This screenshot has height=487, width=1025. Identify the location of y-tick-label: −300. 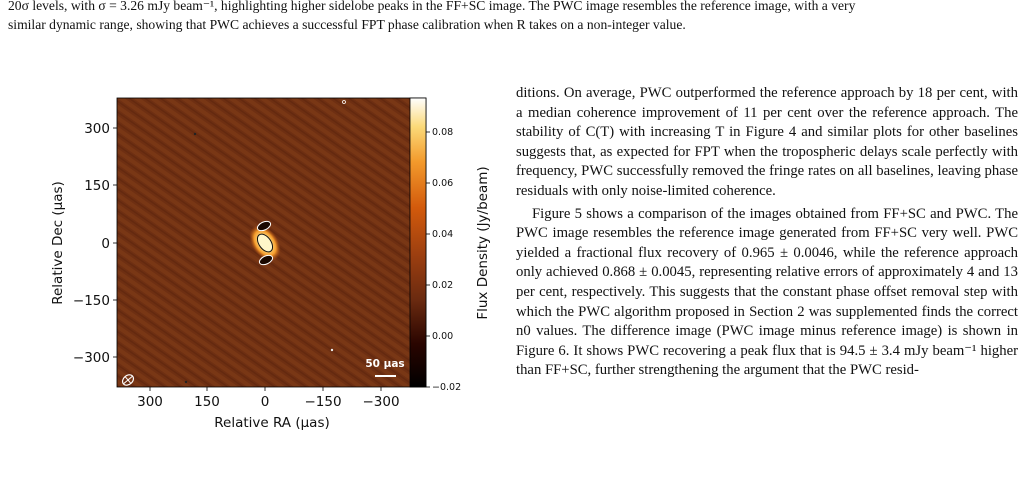
(91, 358).